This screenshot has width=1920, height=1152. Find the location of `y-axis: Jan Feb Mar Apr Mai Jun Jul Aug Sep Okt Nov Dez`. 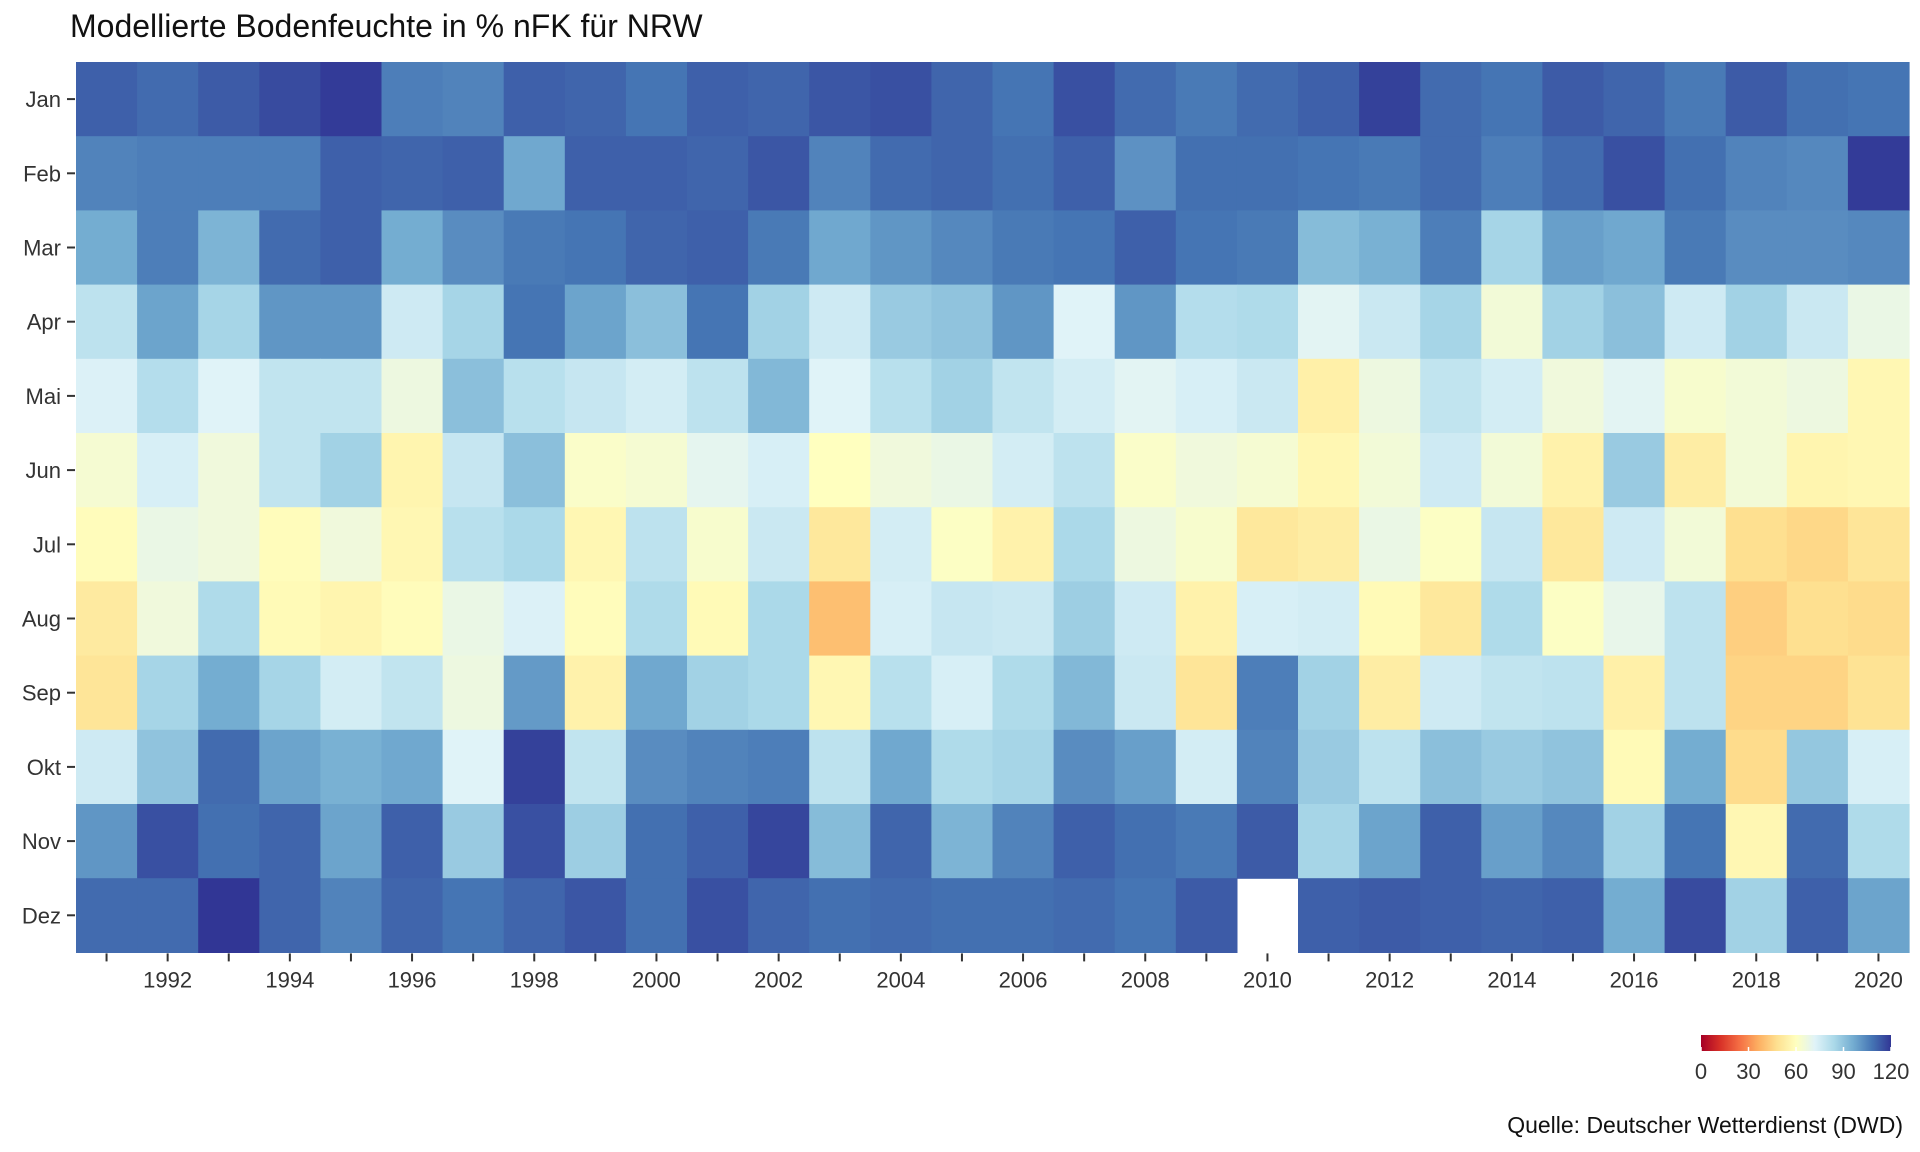

y-axis: Jan Feb Mar Apr Mai Jun Jul Aug Sep Okt Nov Dez is located at coordinates (48, 507).